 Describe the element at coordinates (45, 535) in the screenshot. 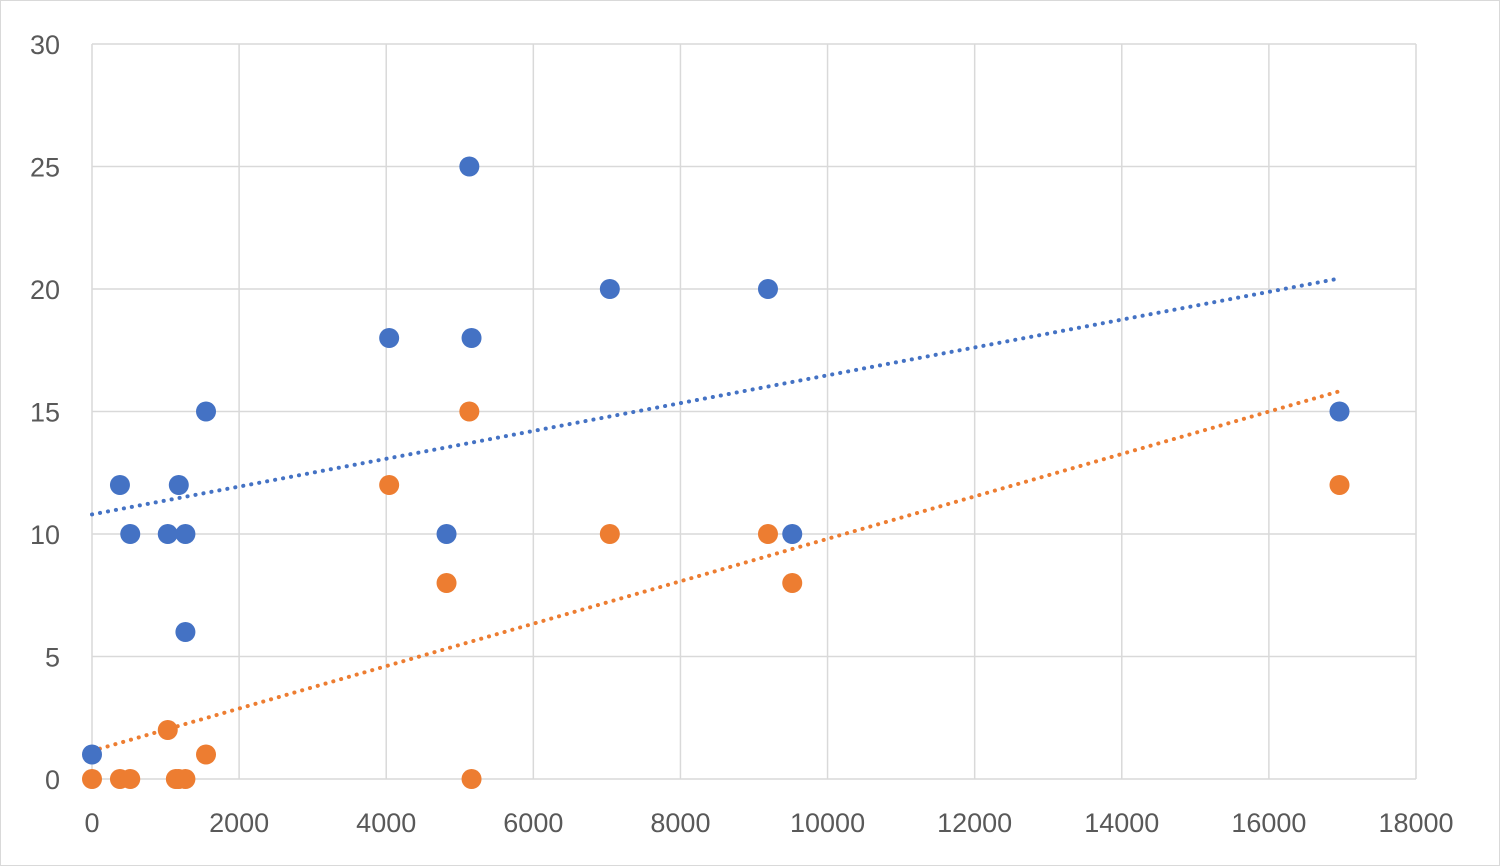

I see `y-tick-label: 10` at that location.